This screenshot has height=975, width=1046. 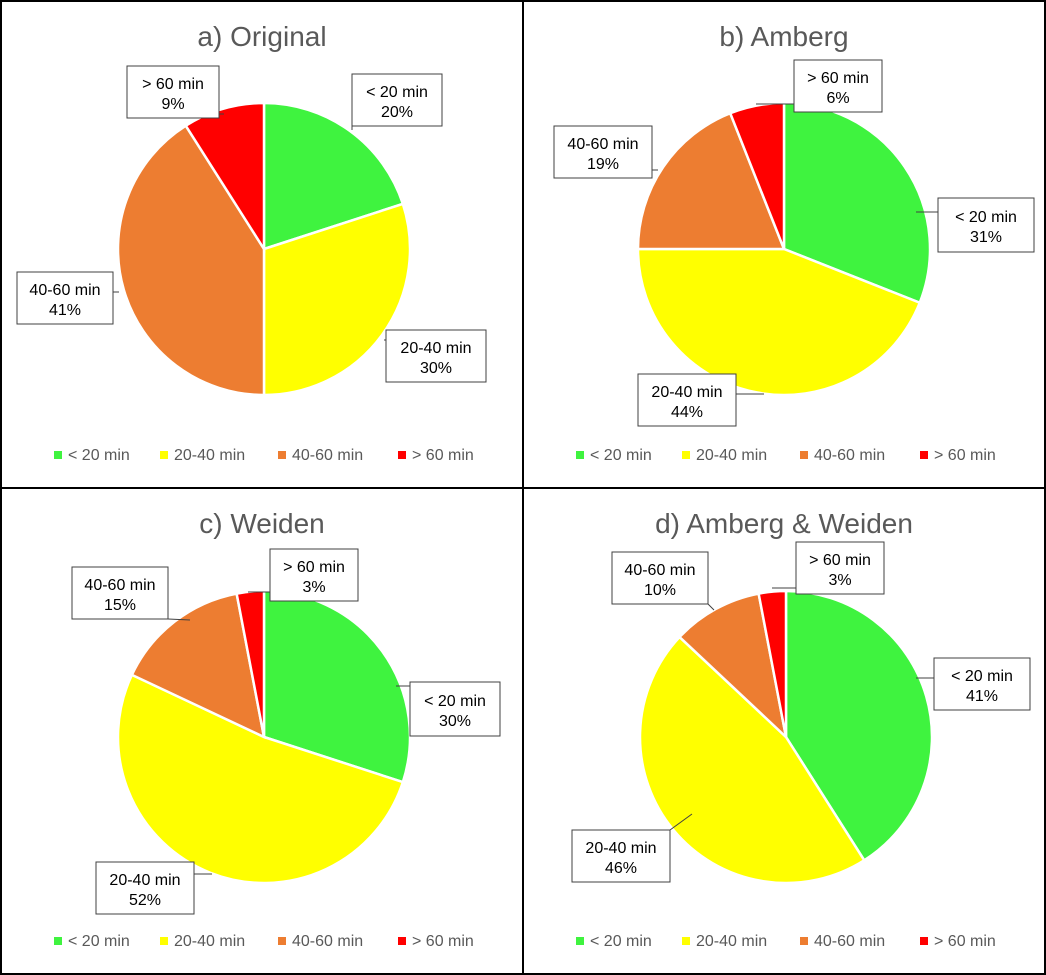 I want to click on data-label-lt-20: < 20 min 31%, so click(x=975, y=225).